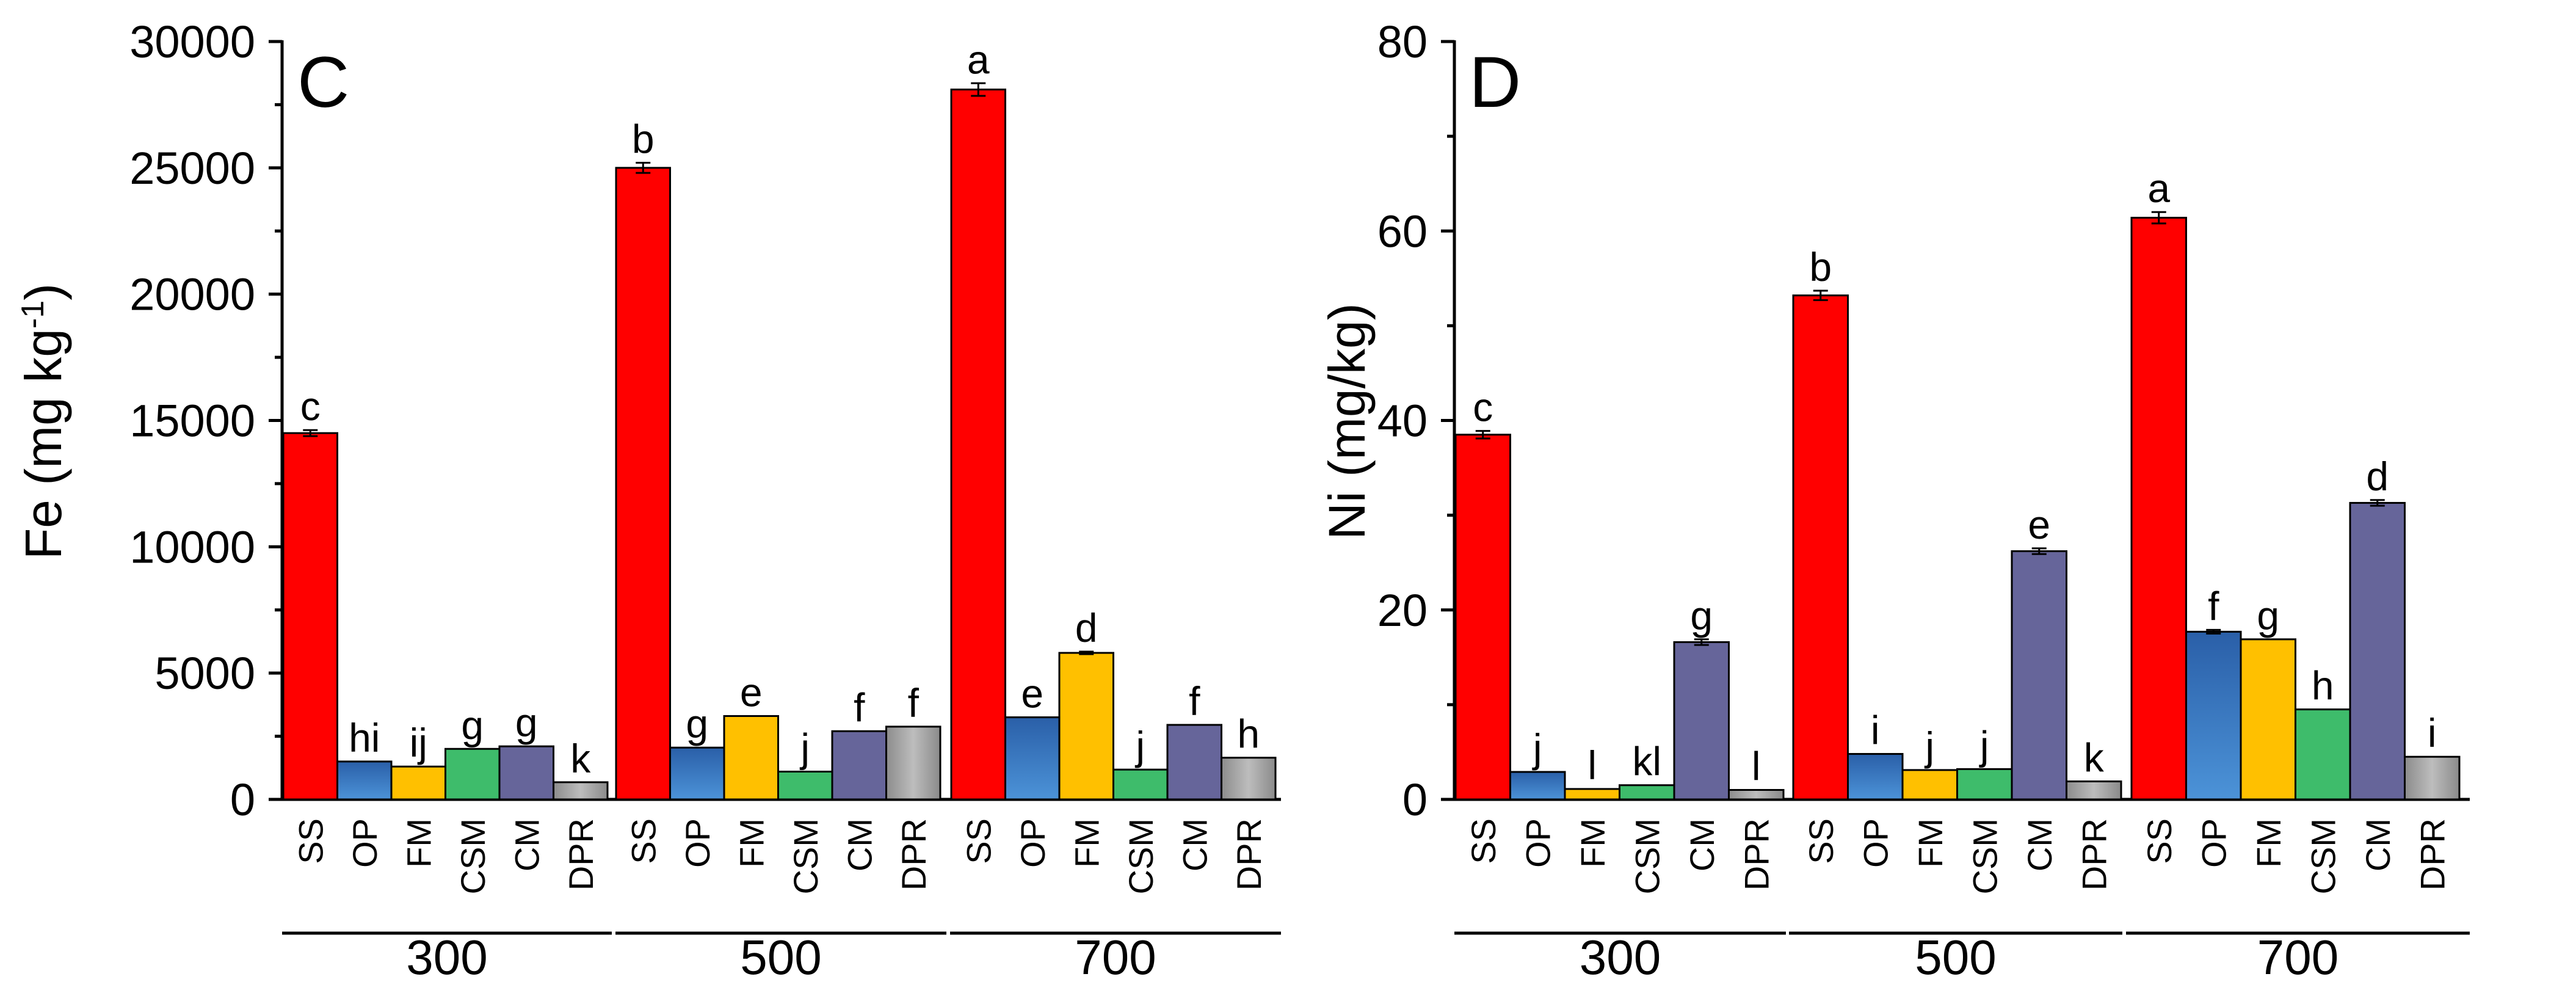 Image resolution: width=2576 pixels, height=982 pixels. Describe the element at coordinates (1402, 41) in the screenshot. I see `panel-d-ytick-label: 80` at that location.